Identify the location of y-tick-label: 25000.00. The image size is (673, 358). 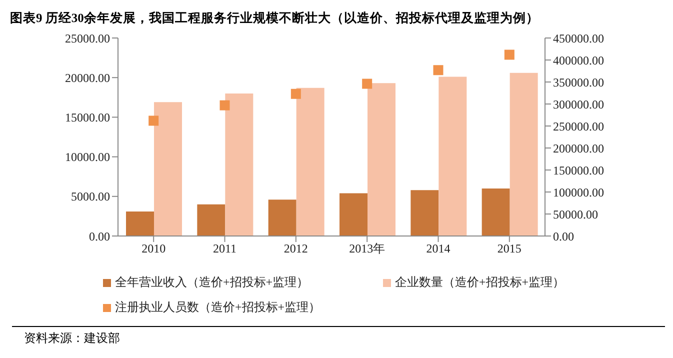
(87, 38).